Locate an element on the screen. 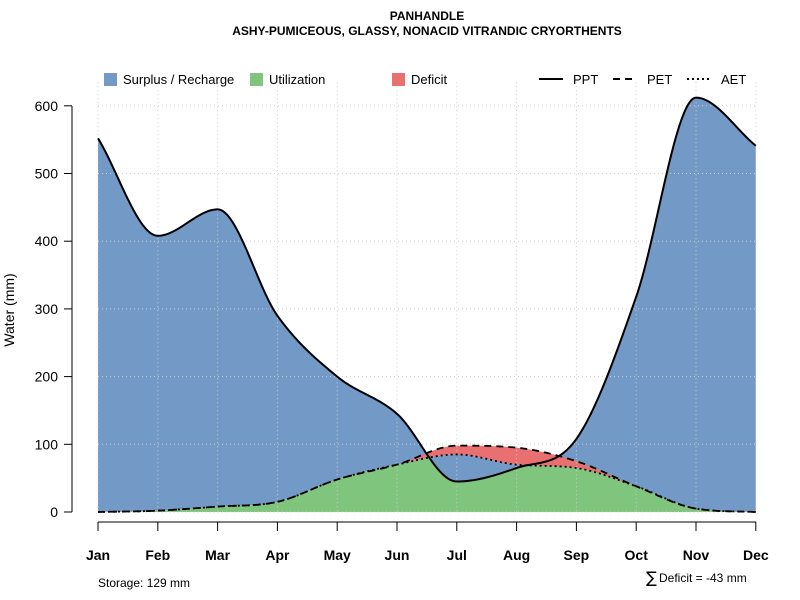 The image size is (800, 600). y-tick-label: 200 is located at coordinates (47, 377).